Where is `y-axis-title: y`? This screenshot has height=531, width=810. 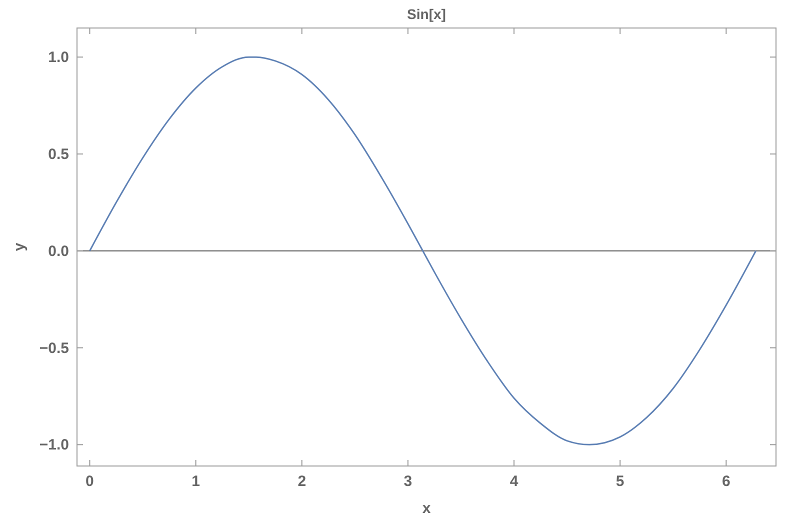
y-axis-title: y is located at coordinates (19, 247).